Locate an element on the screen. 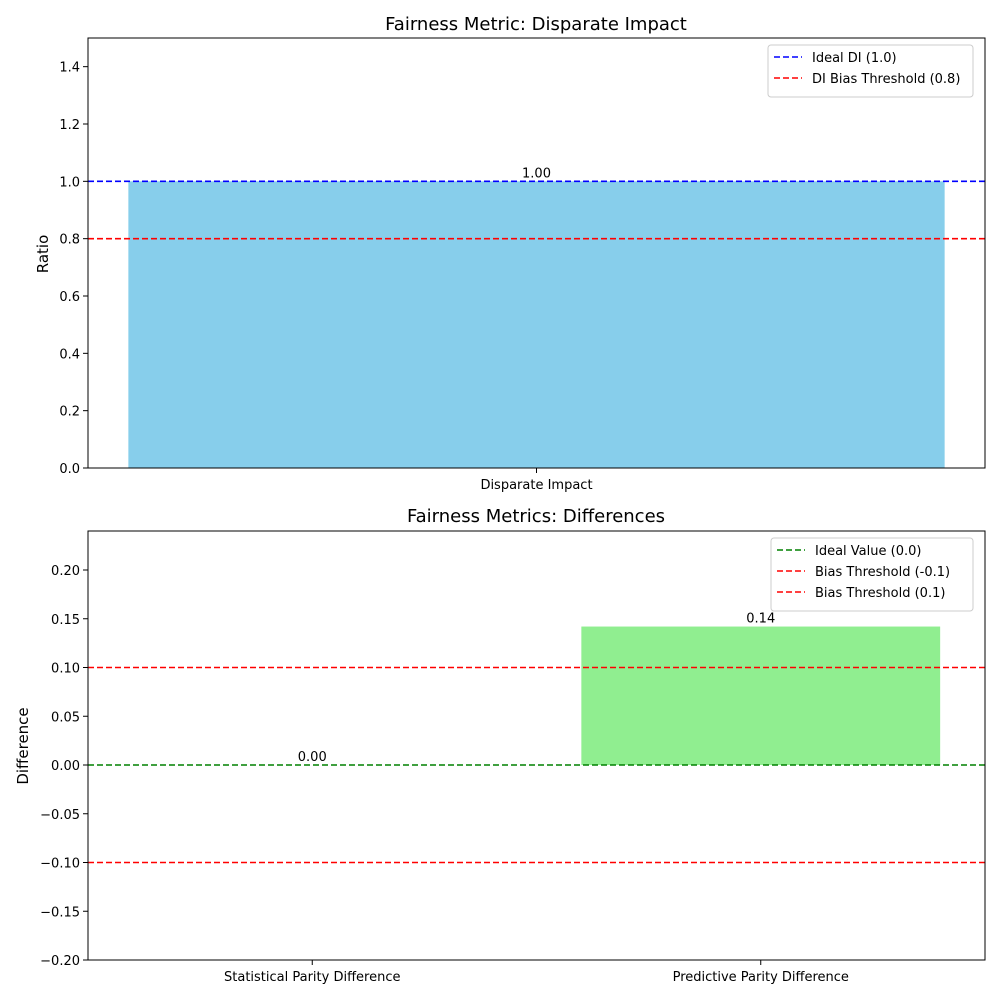 This screenshot has width=1000, height=1000. x-tick-label: Statistical Parity Difference is located at coordinates (312, 977).